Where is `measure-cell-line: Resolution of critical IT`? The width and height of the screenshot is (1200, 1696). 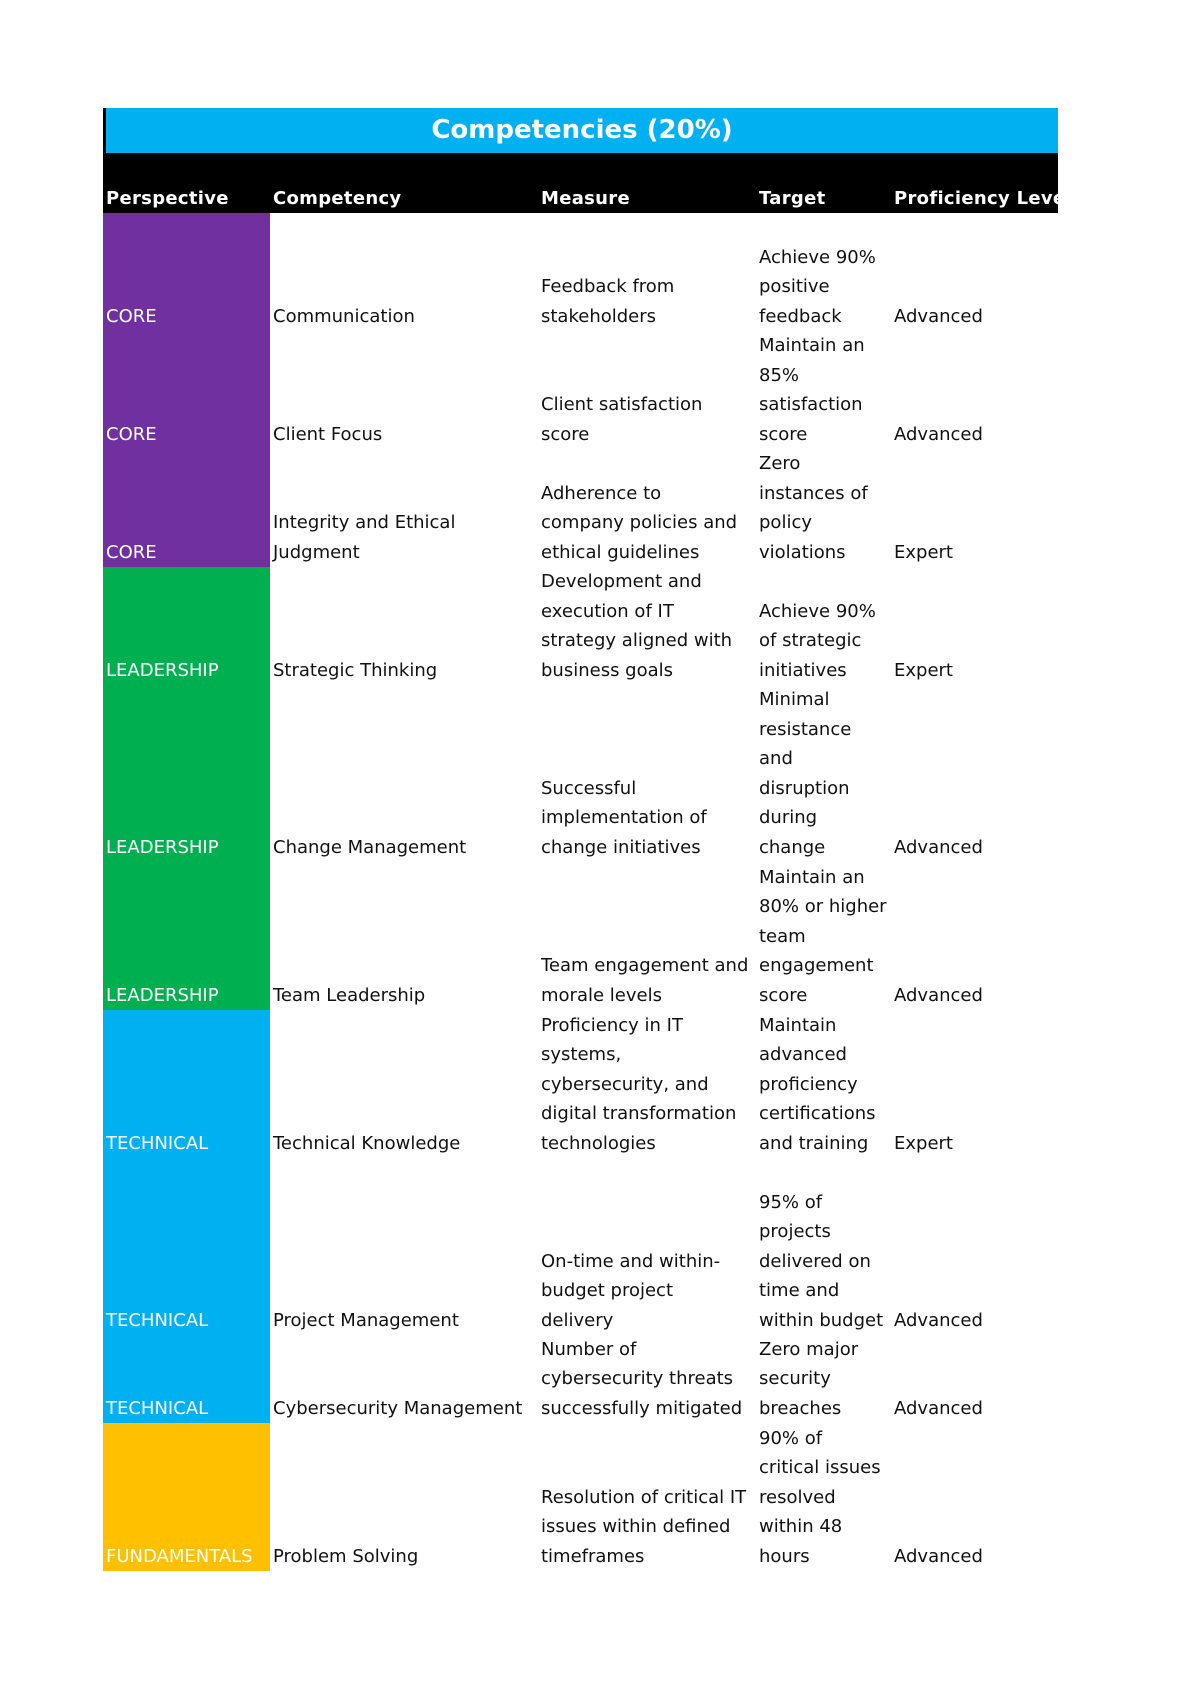
measure-cell-line: Resolution of critical IT is located at coordinates (644, 1497).